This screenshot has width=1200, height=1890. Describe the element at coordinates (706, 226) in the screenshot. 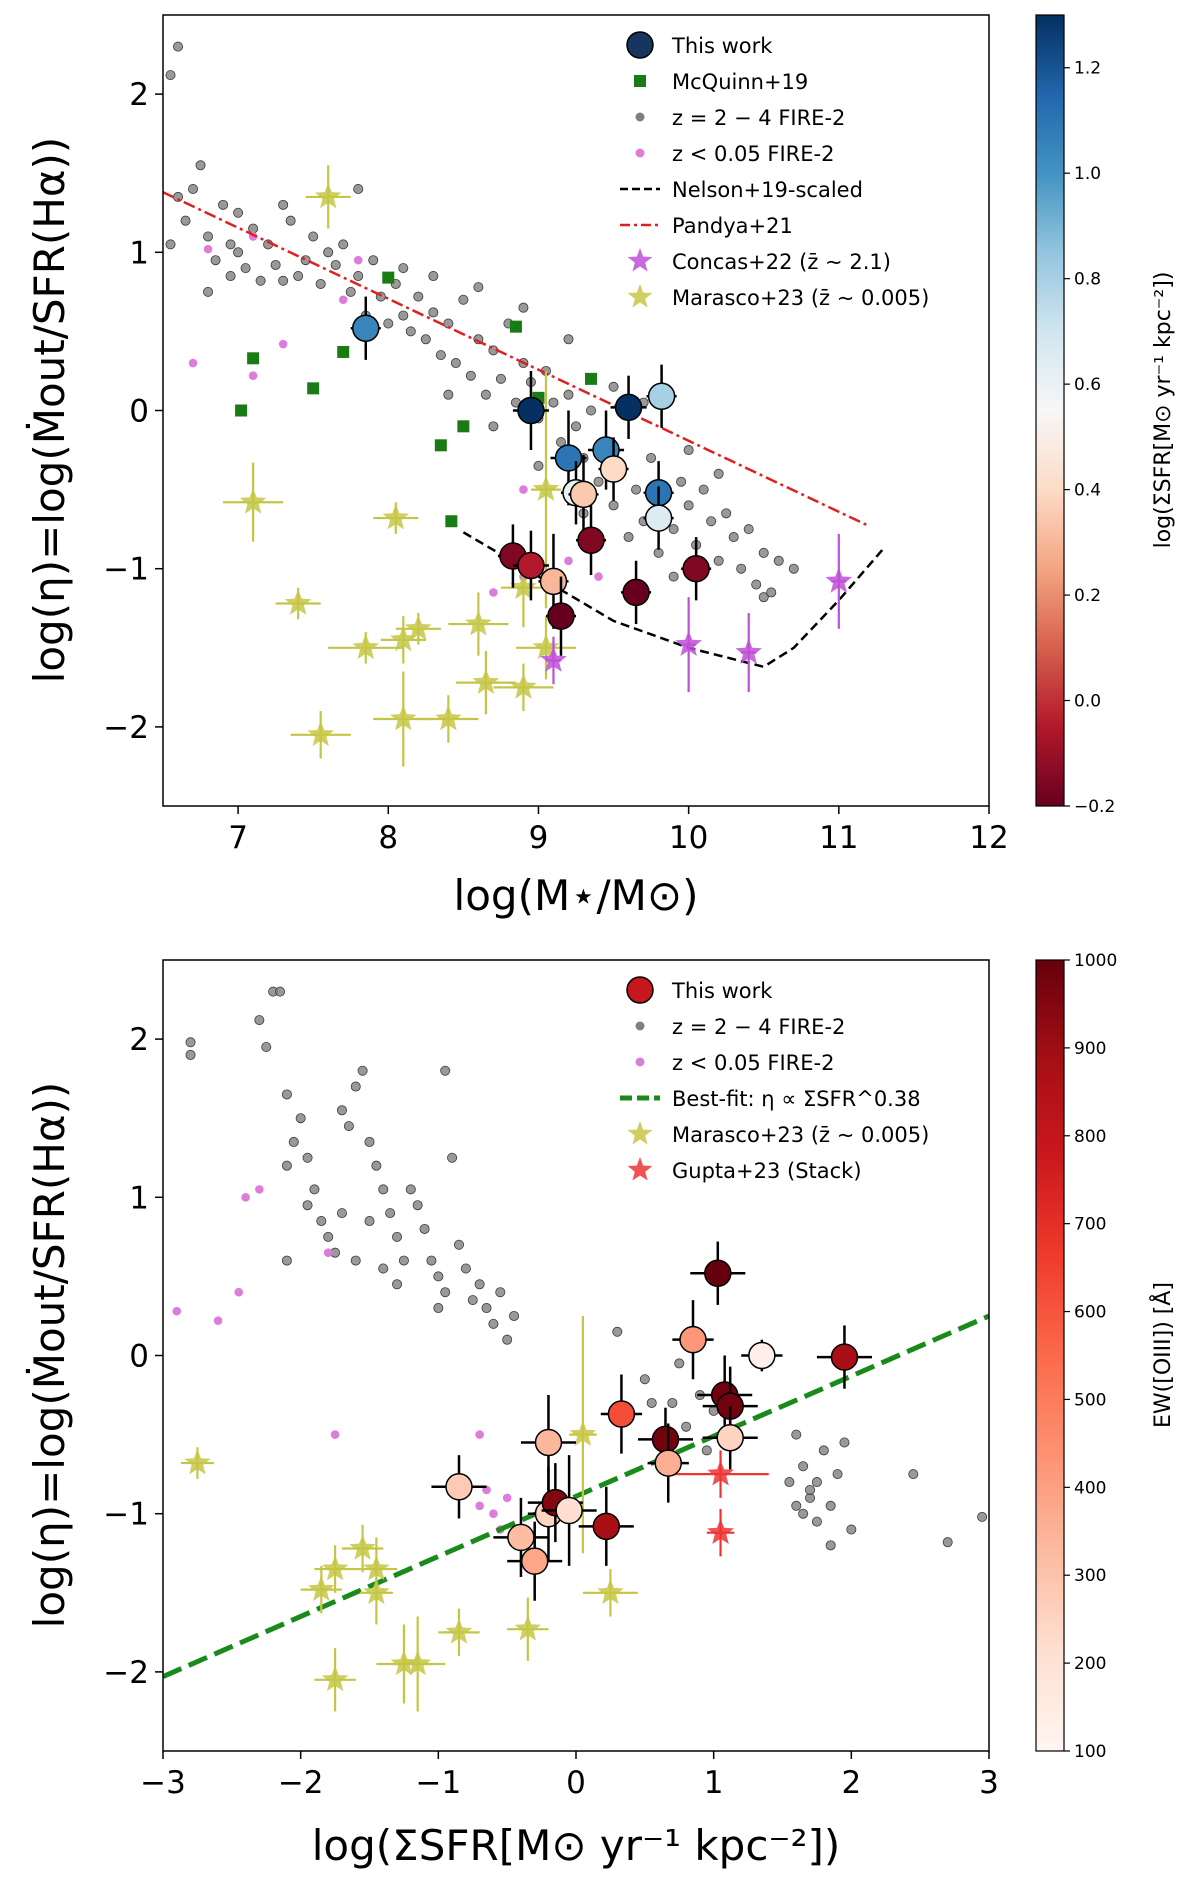

I see `legend-item-pandya-21: Pandya+21` at that location.